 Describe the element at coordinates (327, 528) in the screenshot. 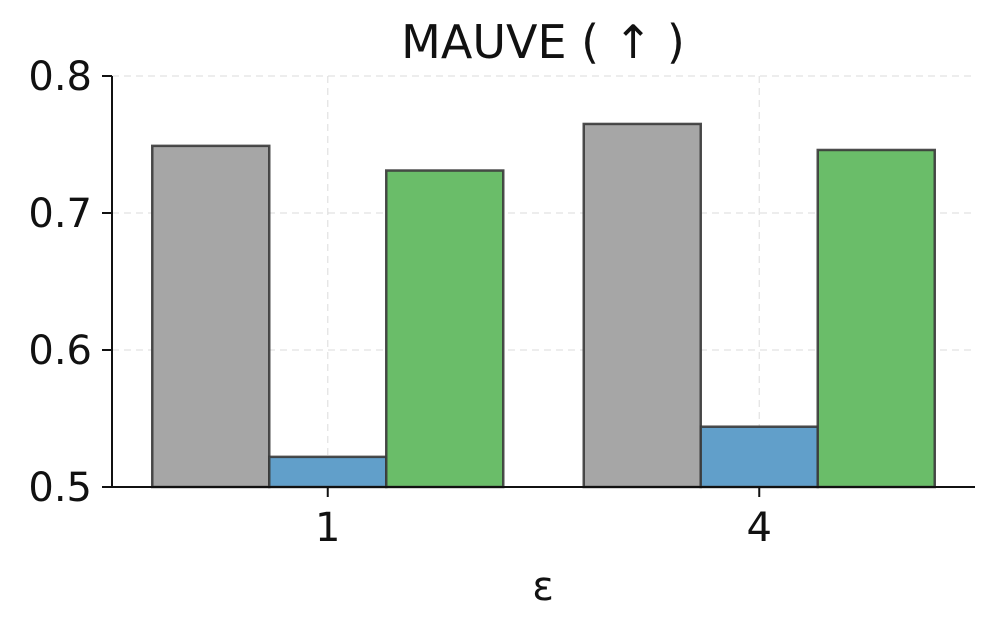

I see `x-tick-label: 1` at that location.